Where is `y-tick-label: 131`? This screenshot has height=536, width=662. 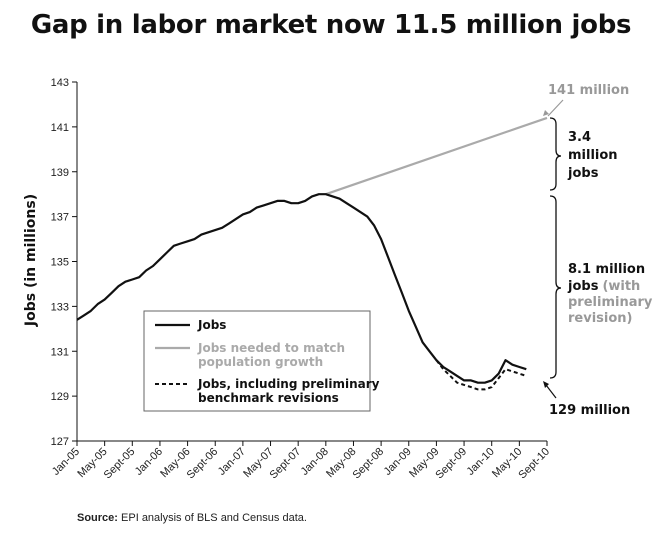 y-tick-label: 131 is located at coordinates (60, 352).